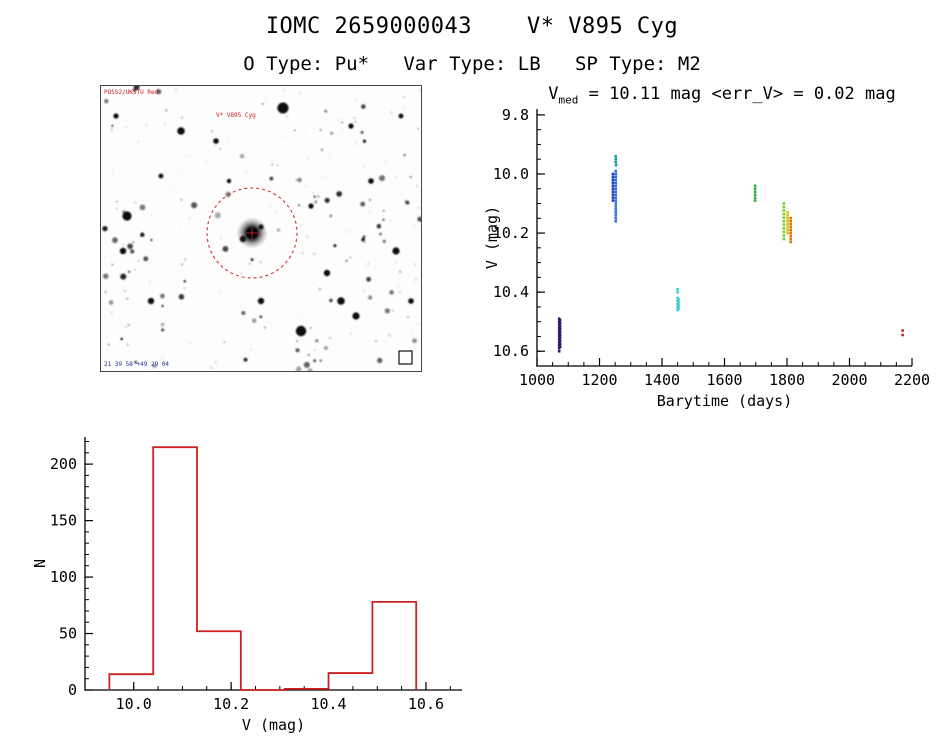  What do you see at coordinates (737, 94) in the screenshot?
I see `lightcurve-title-values: = 10.11 mag <err_V> = 0.02 mag` at bounding box center [737, 94].